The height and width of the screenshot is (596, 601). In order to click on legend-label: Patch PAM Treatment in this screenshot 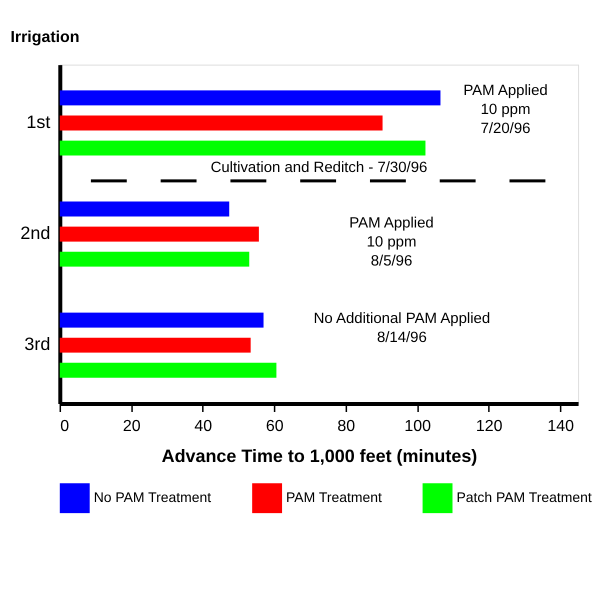, I will do `click(524, 497)`.